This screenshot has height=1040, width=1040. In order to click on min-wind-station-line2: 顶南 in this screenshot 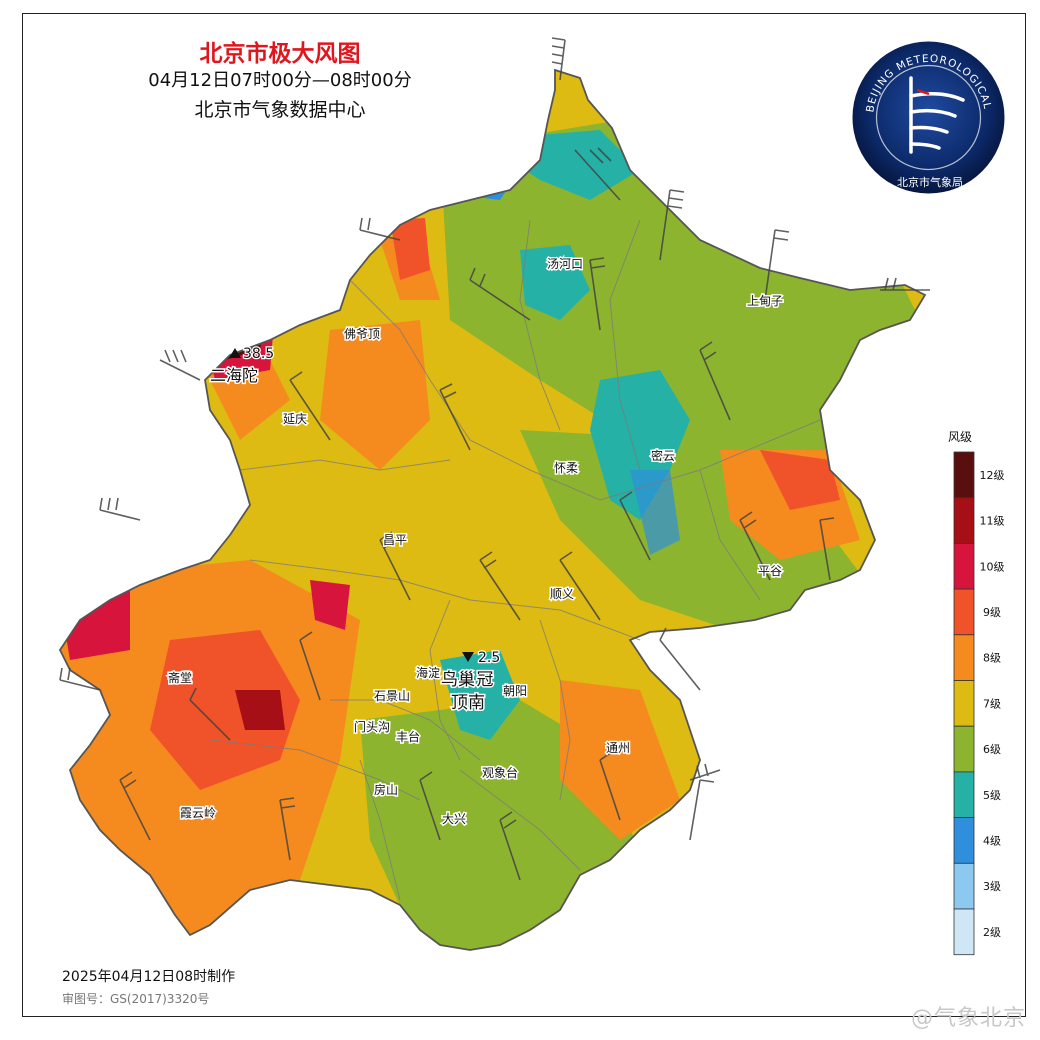, I will do `click(468, 703)`.